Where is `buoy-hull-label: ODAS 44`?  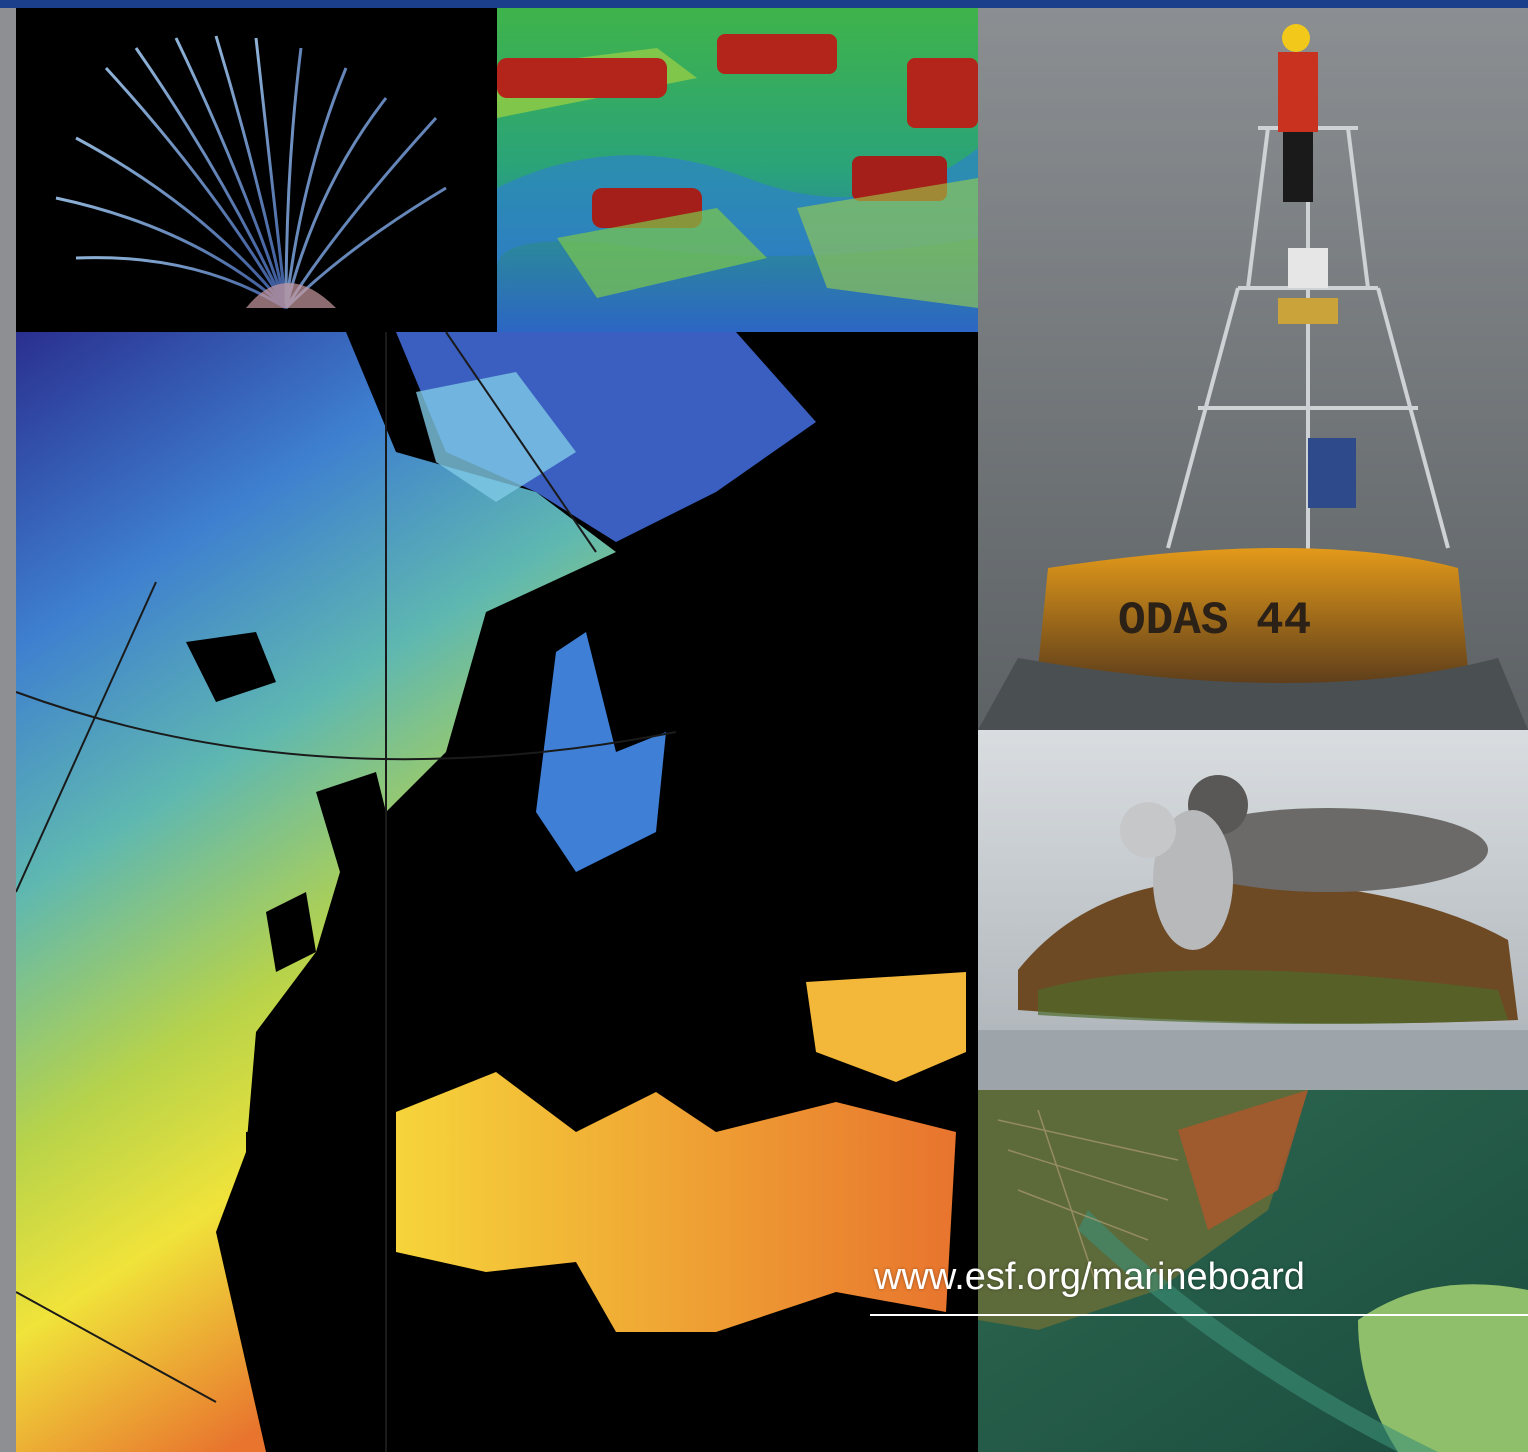 buoy-hull-label: ODAS 44 is located at coordinates (1214, 621).